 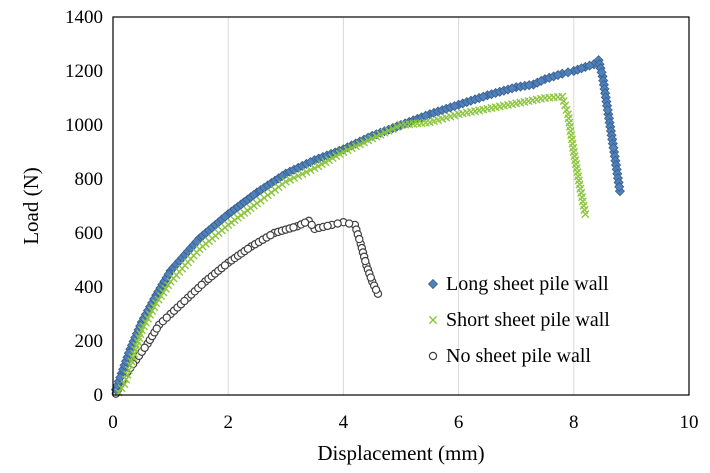 What do you see at coordinates (459, 422) in the screenshot?
I see `x-tick-label-3: 6` at bounding box center [459, 422].